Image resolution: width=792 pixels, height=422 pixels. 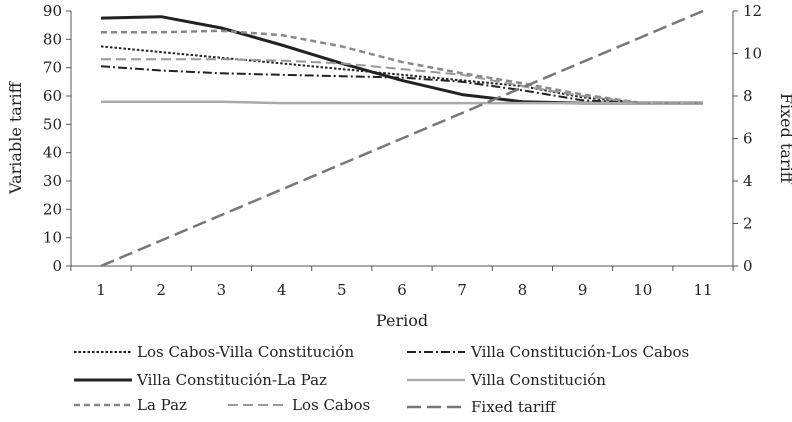 I want to click on series-line-los-cabos, so click(x=402, y=81).